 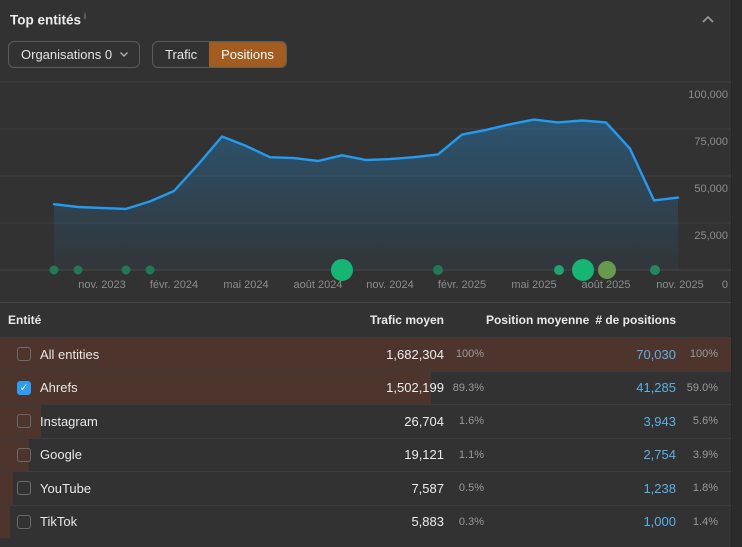 I want to click on page-title: Top entités i, so click(x=48, y=19).